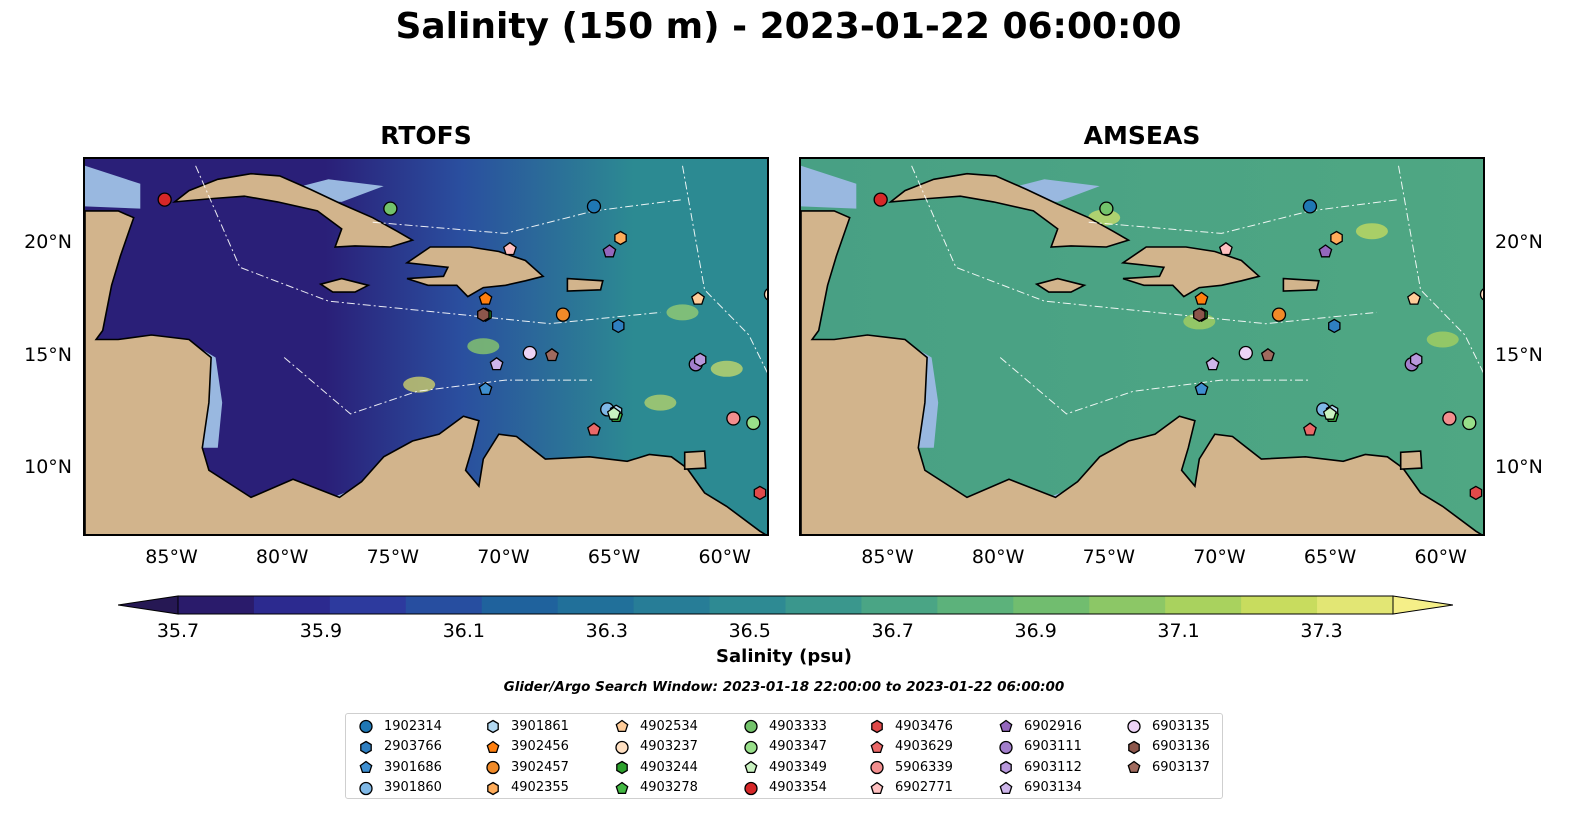  Describe the element at coordinates (1009, 210) in the screenshot. I see `land-cuba` at that location.